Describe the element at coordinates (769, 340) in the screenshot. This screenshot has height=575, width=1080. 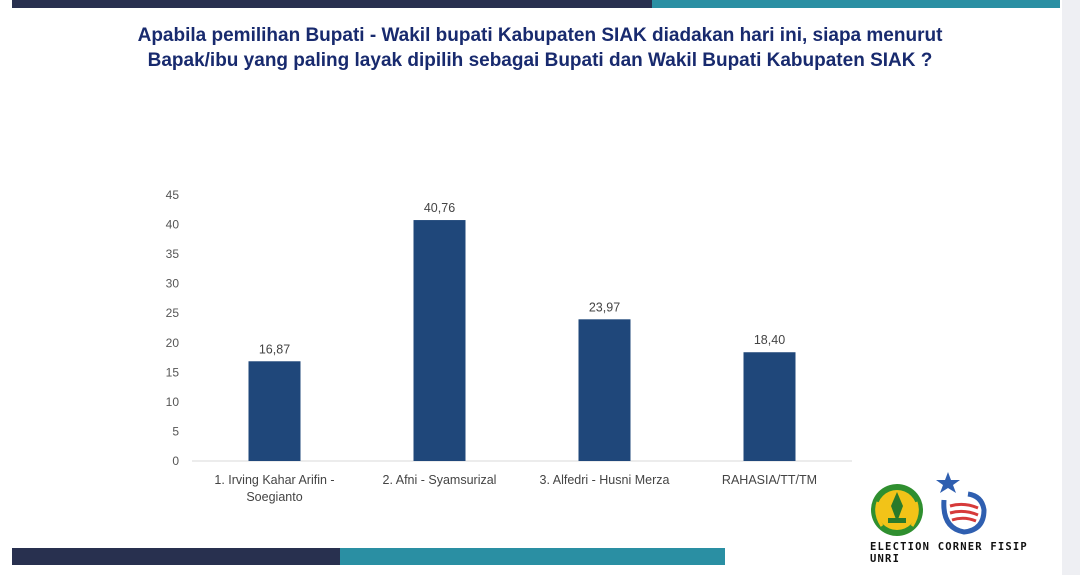
I see `data-label: 18,40` at that location.